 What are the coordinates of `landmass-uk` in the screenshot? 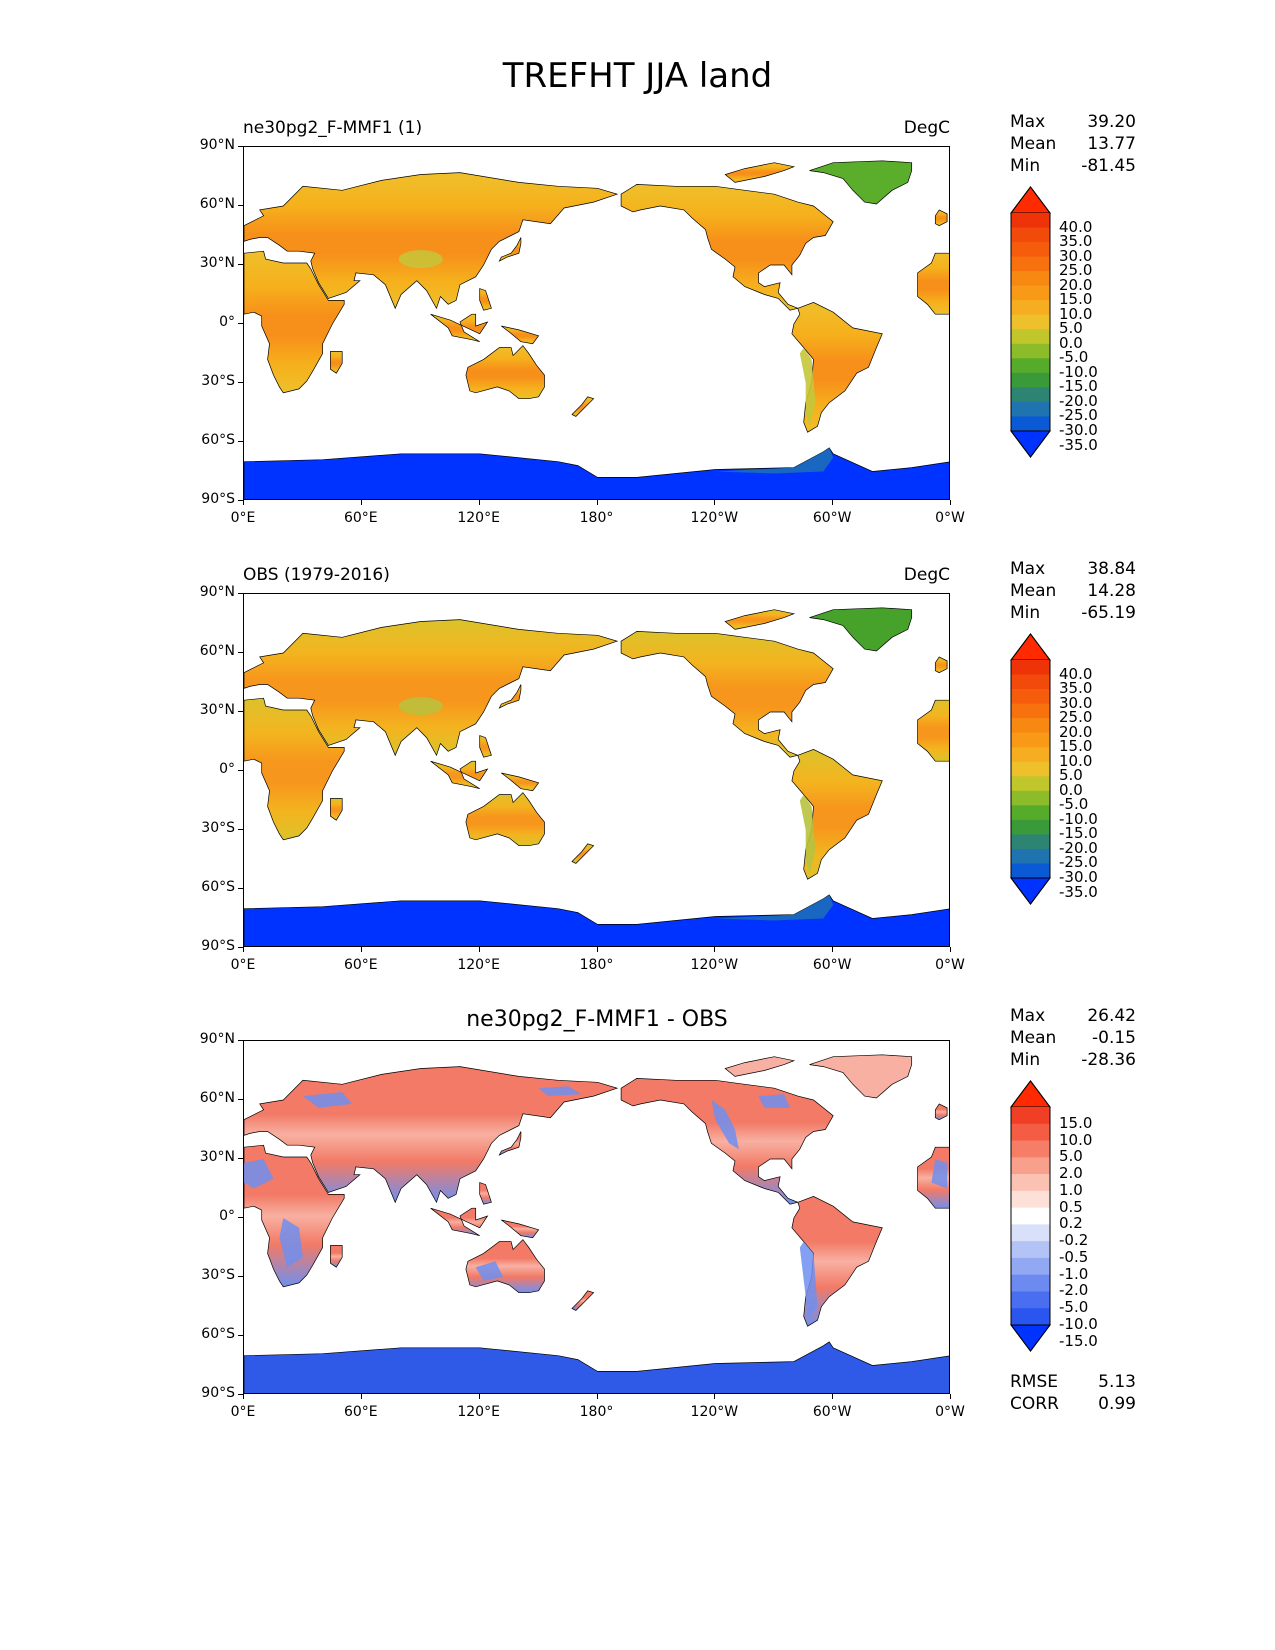 It's located at (941, 218).